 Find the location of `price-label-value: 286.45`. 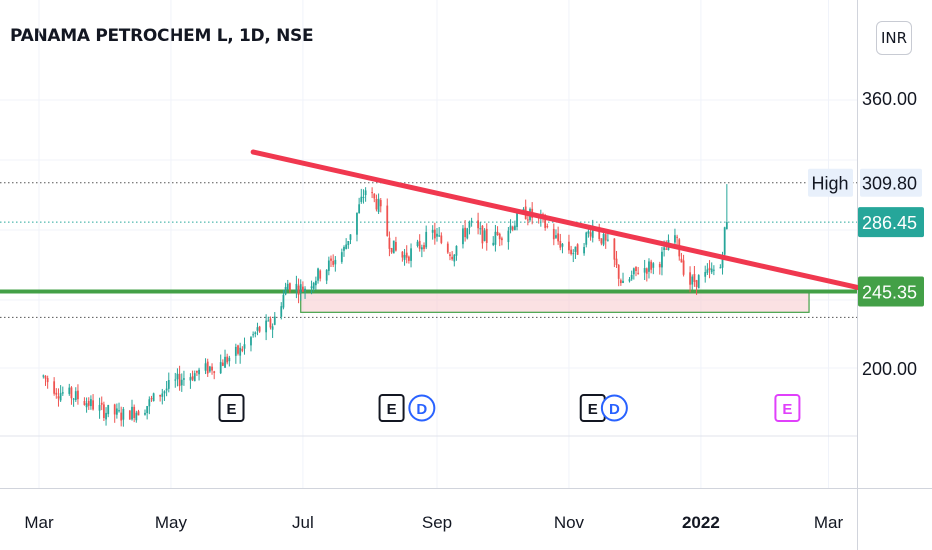

price-label-value: 286.45 is located at coordinates (889, 223).